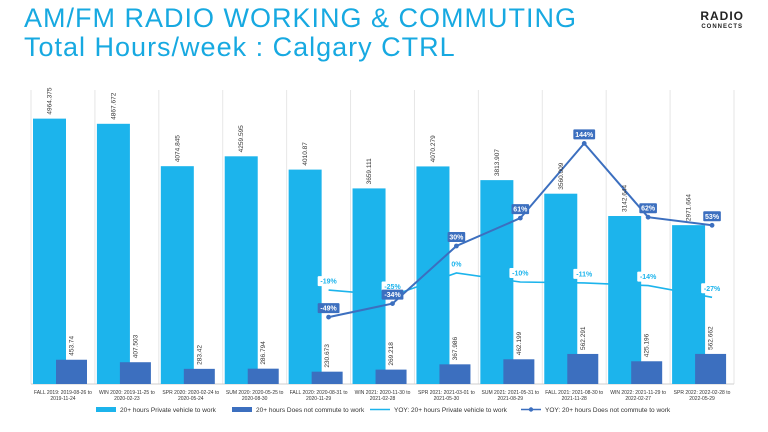 This screenshot has height=432, width=768. What do you see at coordinates (255, 399) in the screenshot?
I see `x-tick-label-line: 2020-08-30` at bounding box center [255, 399].